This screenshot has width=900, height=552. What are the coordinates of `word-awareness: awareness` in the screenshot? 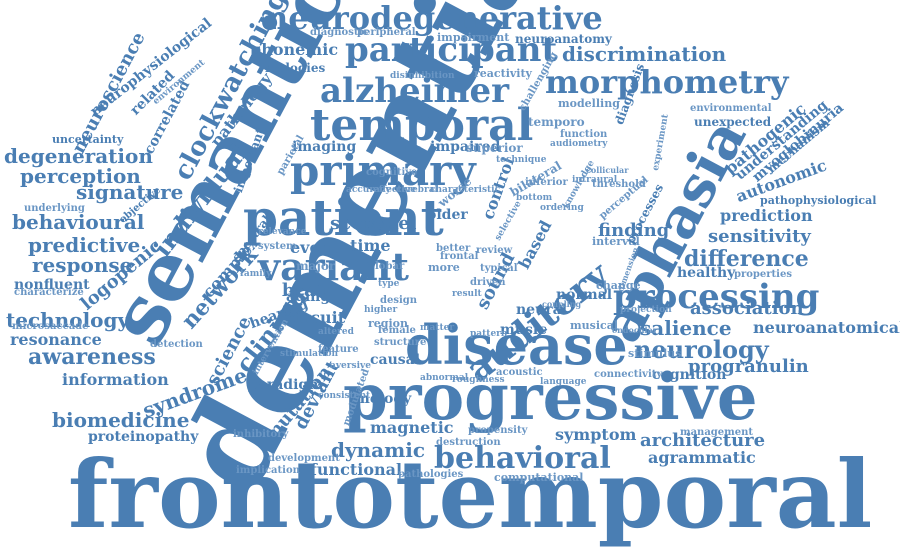 It's located at (92, 357).